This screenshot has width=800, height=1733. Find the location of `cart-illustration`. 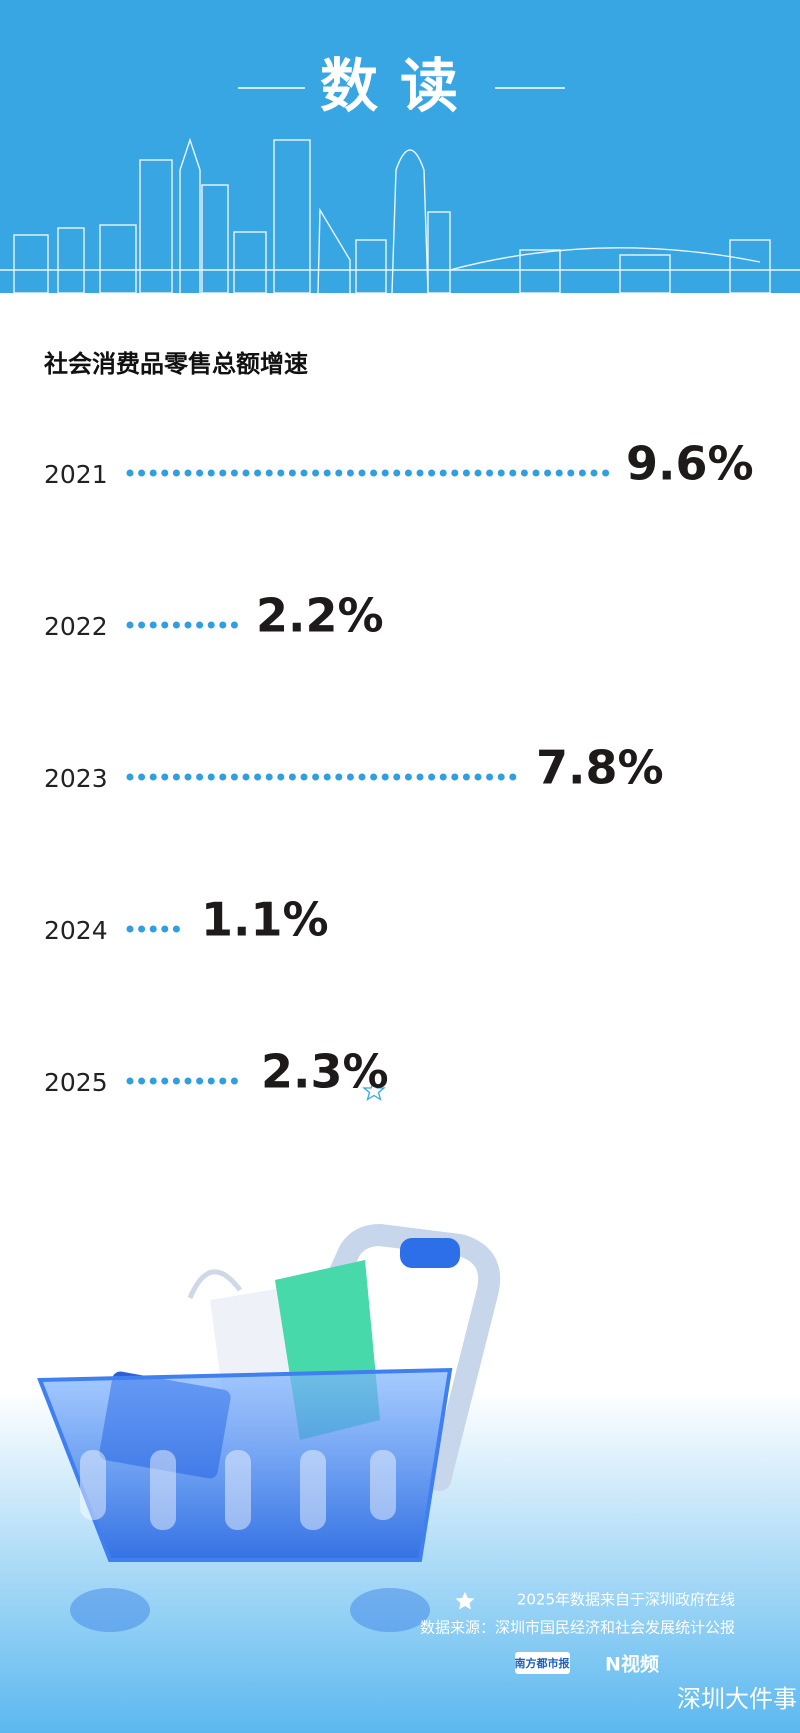

cart-illustration is located at coordinates (269, 1427).